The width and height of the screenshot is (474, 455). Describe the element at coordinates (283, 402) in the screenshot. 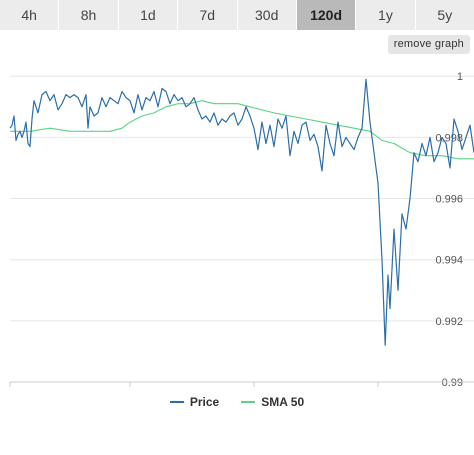

I see `legend-label: SMA 50` at that location.